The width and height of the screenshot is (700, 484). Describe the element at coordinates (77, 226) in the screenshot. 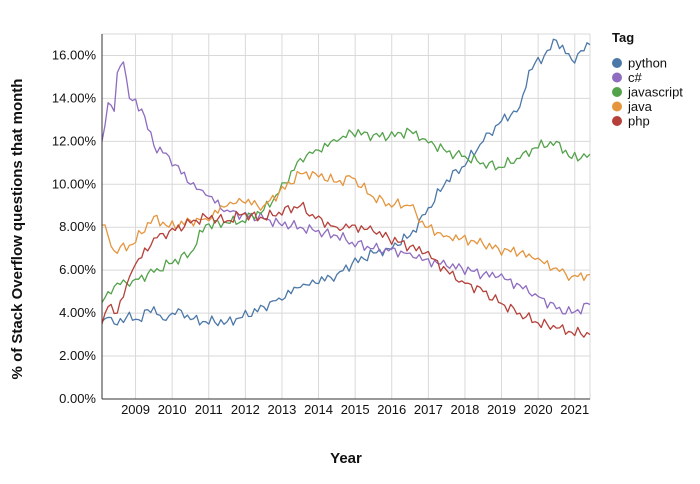

I see `y-tick-label: 8.00%` at that location.